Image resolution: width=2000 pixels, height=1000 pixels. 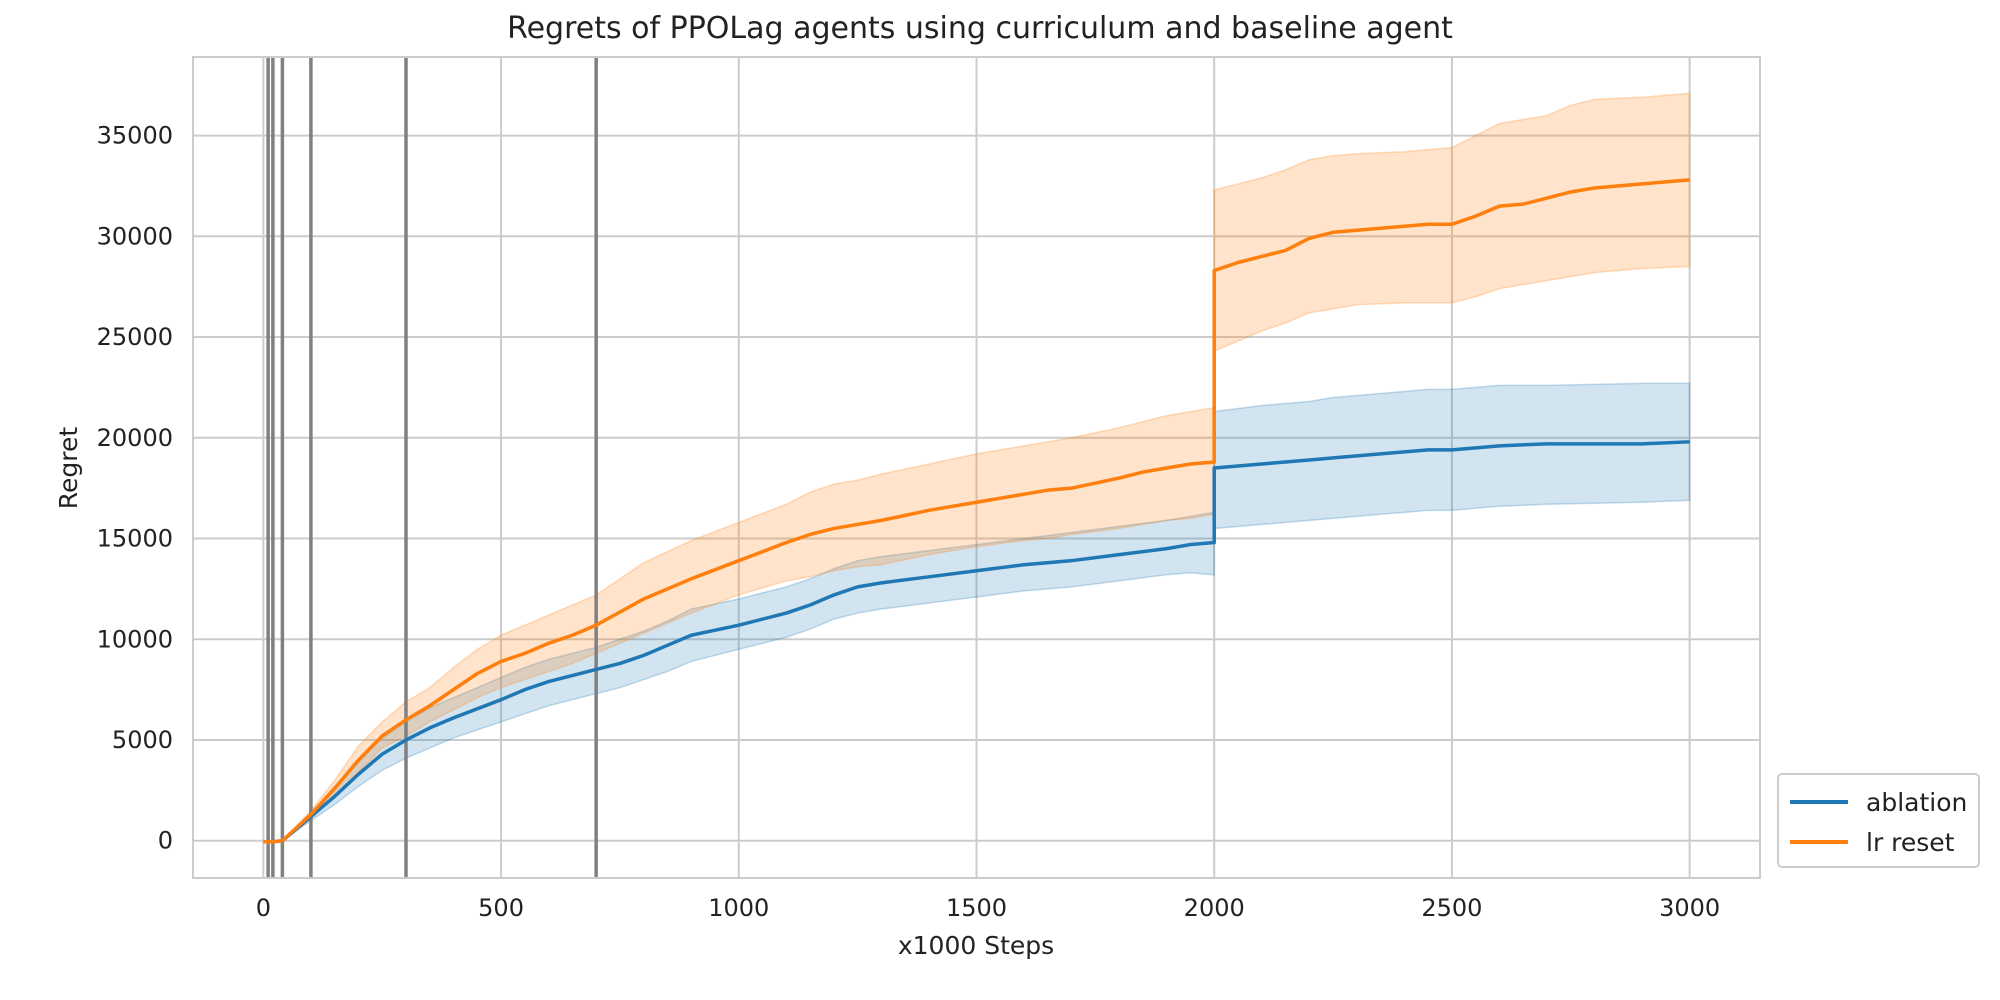 I want to click on x-tick-label: 1000, so click(x=738, y=908).